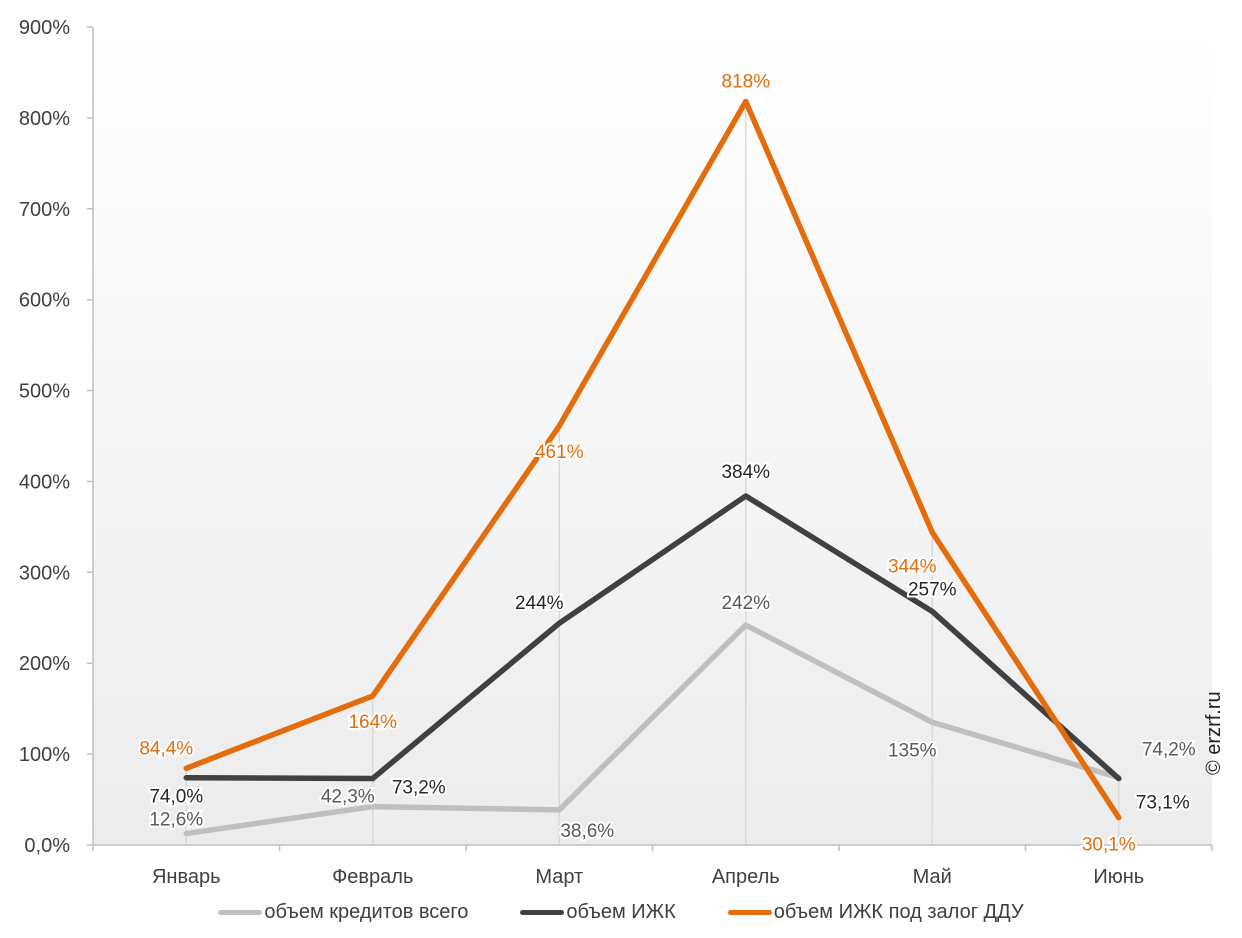 This screenshot has width=1242, height=938. Describe the element at coordinates (166, 748) in the screenshot. I see `data-label: 84,4%` at that location.